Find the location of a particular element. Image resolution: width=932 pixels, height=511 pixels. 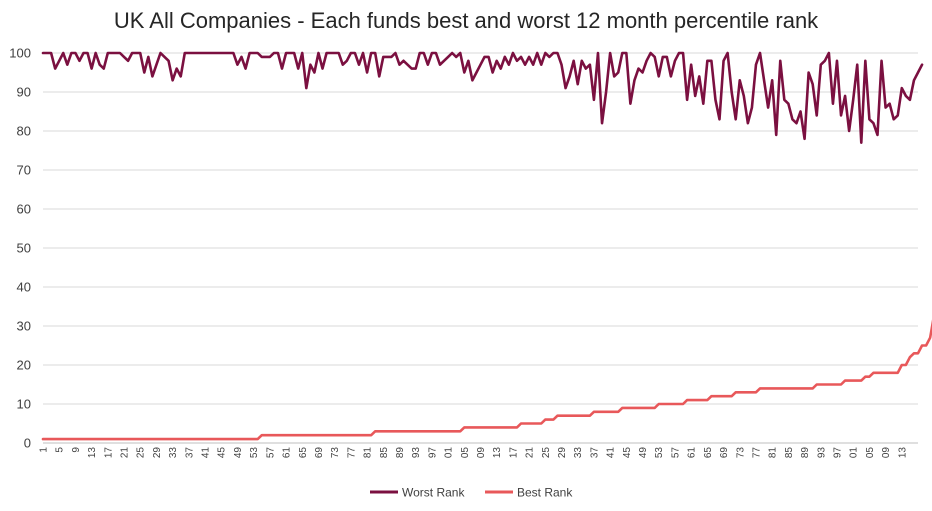

y-tick-label: 30 is located at coordinates (24, 326).